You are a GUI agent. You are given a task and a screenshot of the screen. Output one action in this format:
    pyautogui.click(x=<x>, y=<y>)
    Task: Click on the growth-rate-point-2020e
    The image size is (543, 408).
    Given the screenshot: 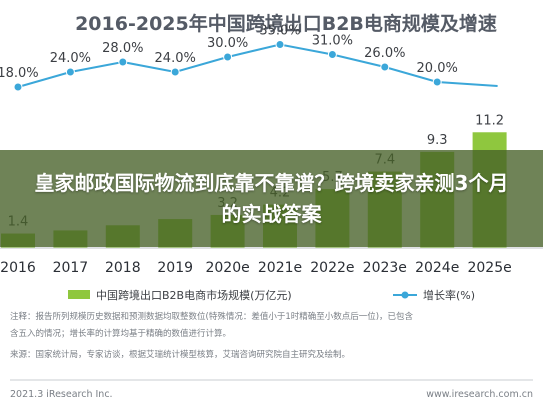 What is the action you would take?
    pyautogui.click(x=228, y=57)
    